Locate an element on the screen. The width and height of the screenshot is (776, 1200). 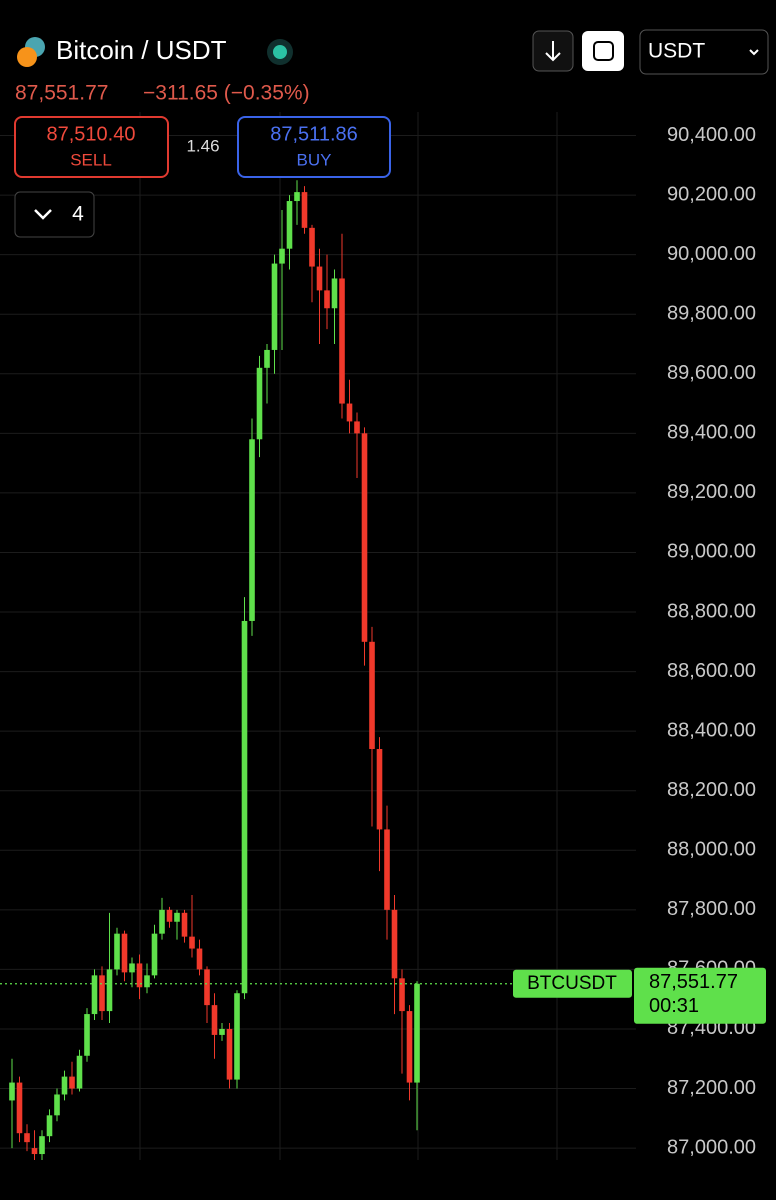
y-tick-label: 90,200.00 is located at coordinates (711, 194).